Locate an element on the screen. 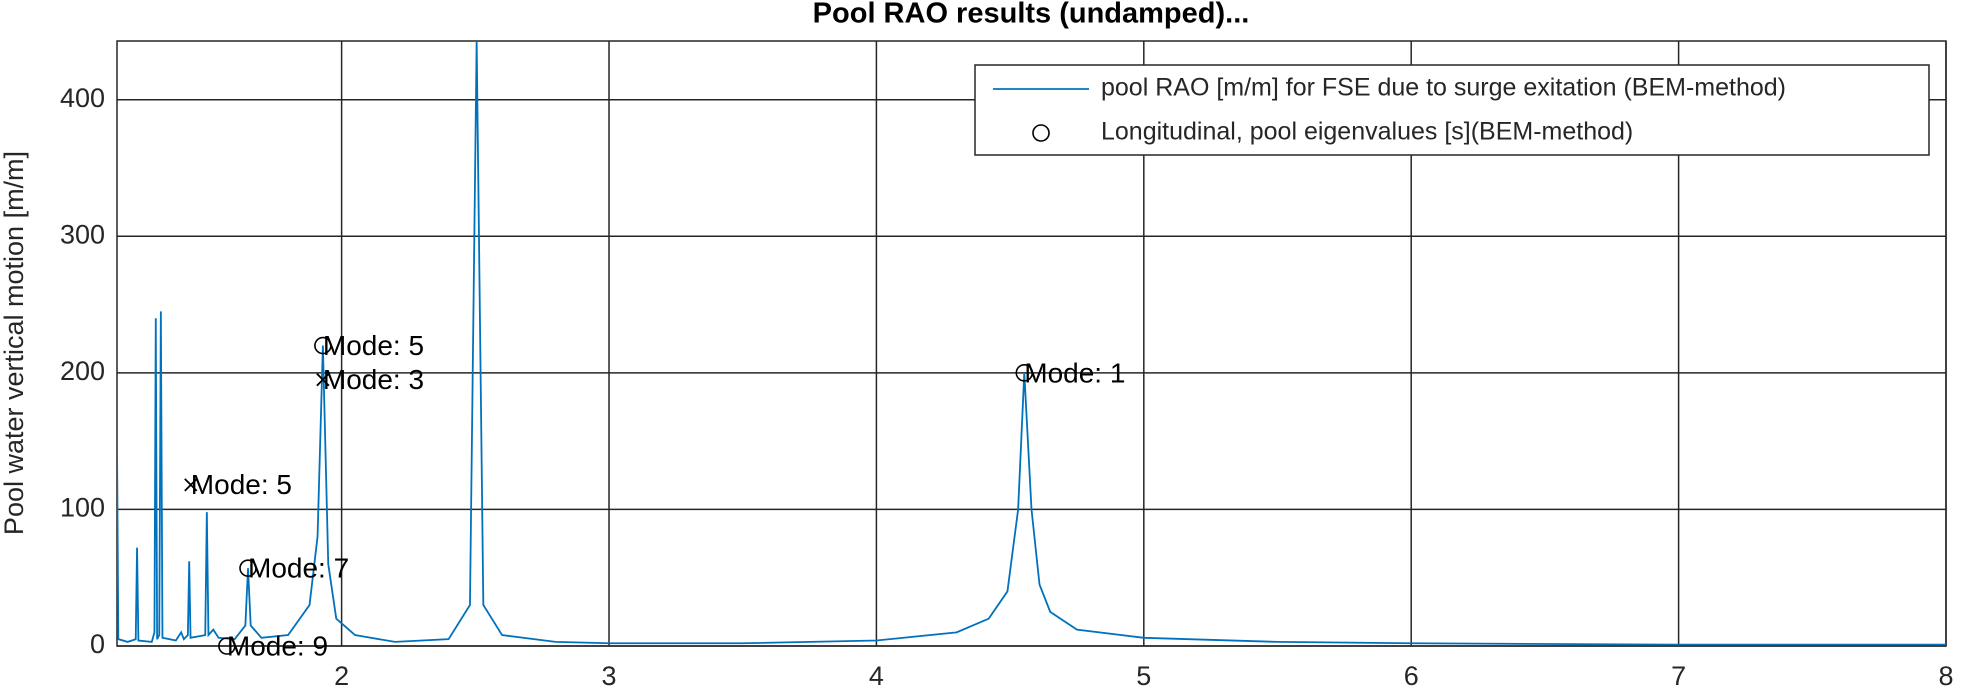  legend-box is located at coordinates (1452, 110).